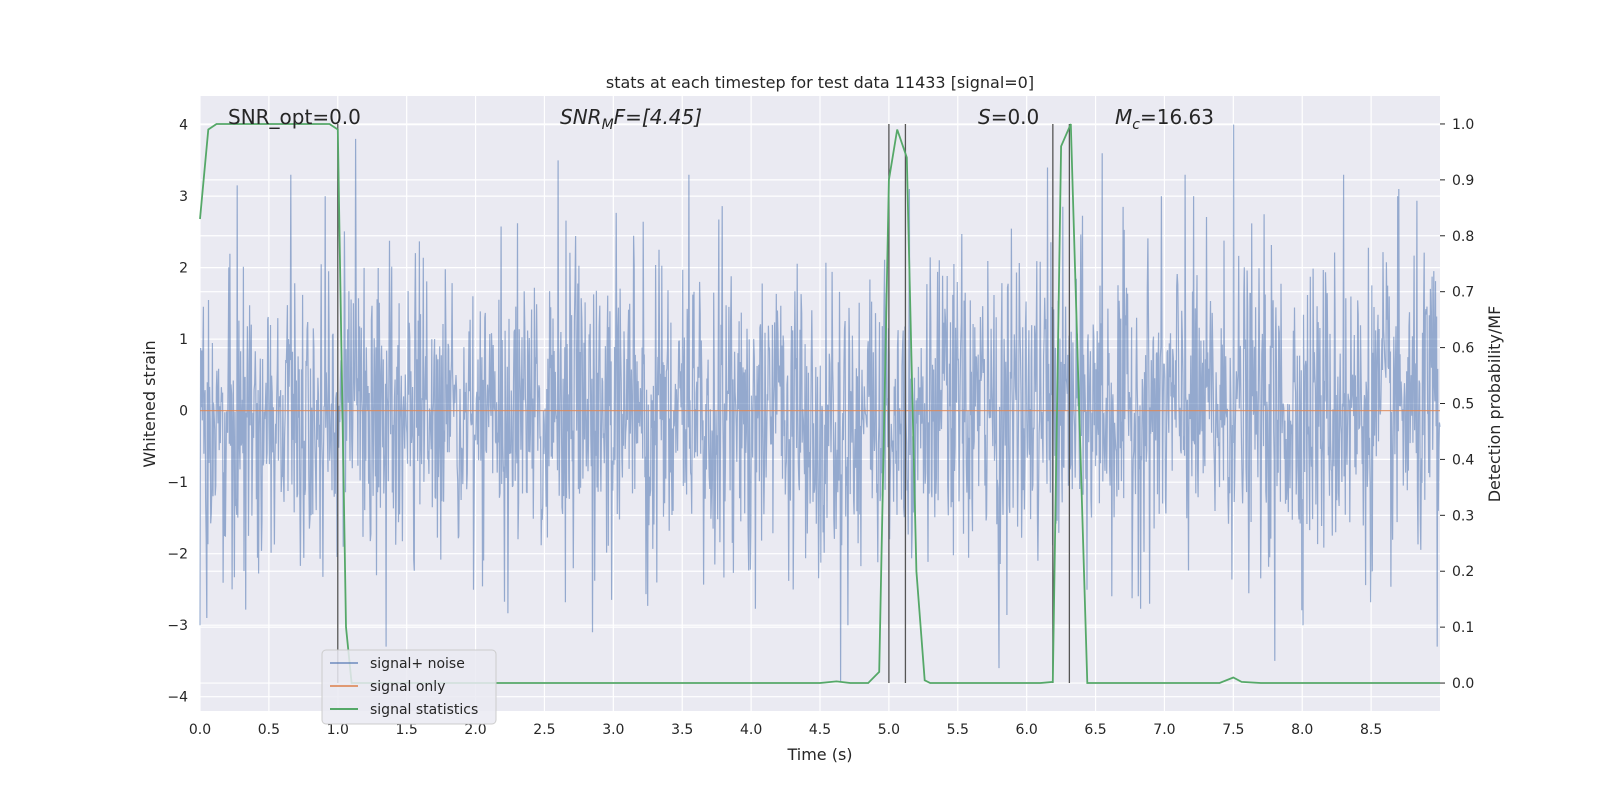 This screenshot has height=800, width=1600. Describe the element at coordinates (294, 117) in the screenshot. I see `annotation-snr-opt: SNR_opt=0.0` at that location.